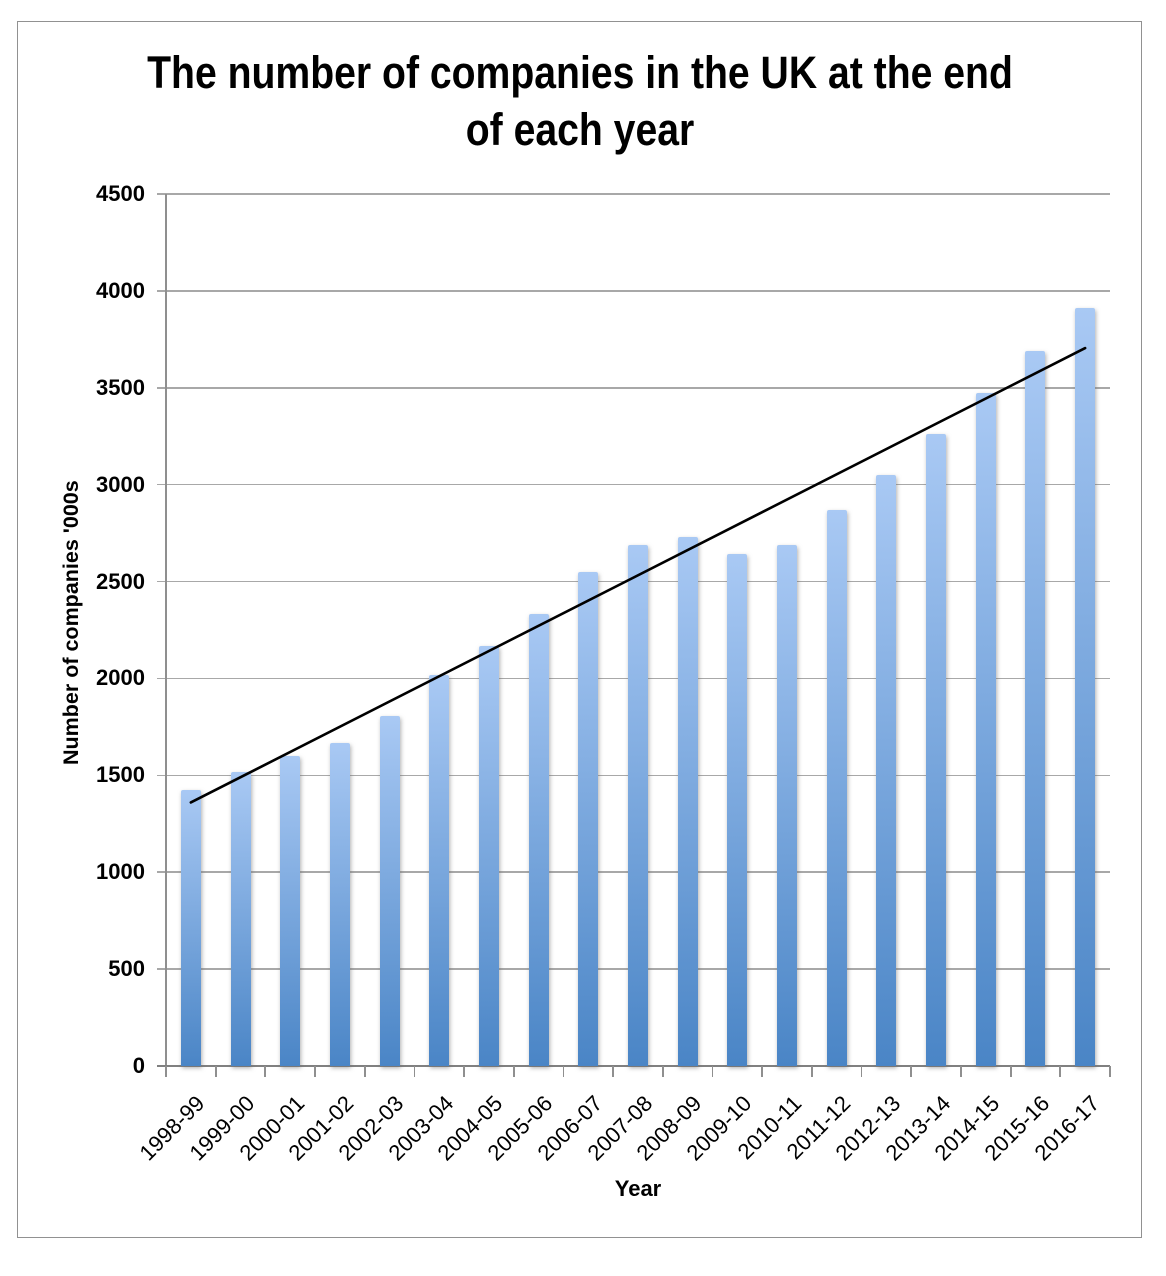 The width and height of the screenshot is (1166, 1276). Describe the element at coordinates (138, 1065) in the screenshot. I see `y-axis-tick-label: 0` at that location.